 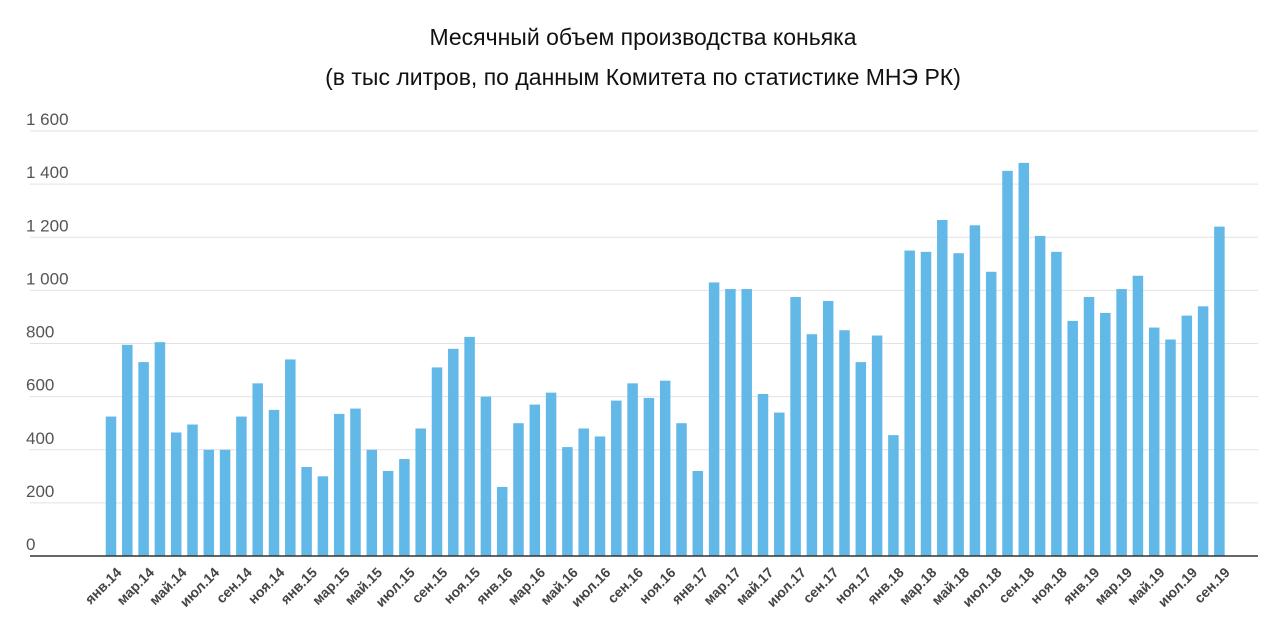 I want to click on x-tick-label: сен.19, so click(x=1212, y=585).